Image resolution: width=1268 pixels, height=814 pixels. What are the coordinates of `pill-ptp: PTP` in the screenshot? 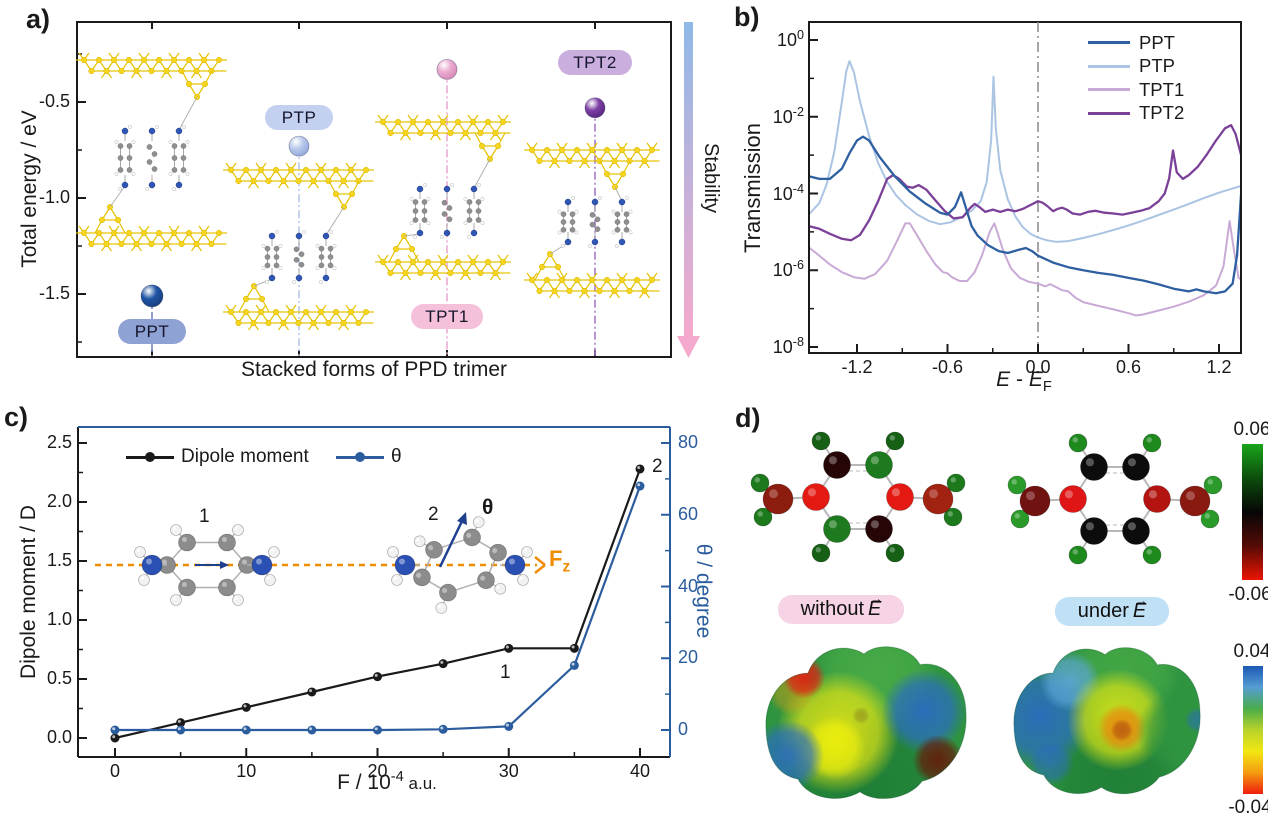 It's located at (299, 117).